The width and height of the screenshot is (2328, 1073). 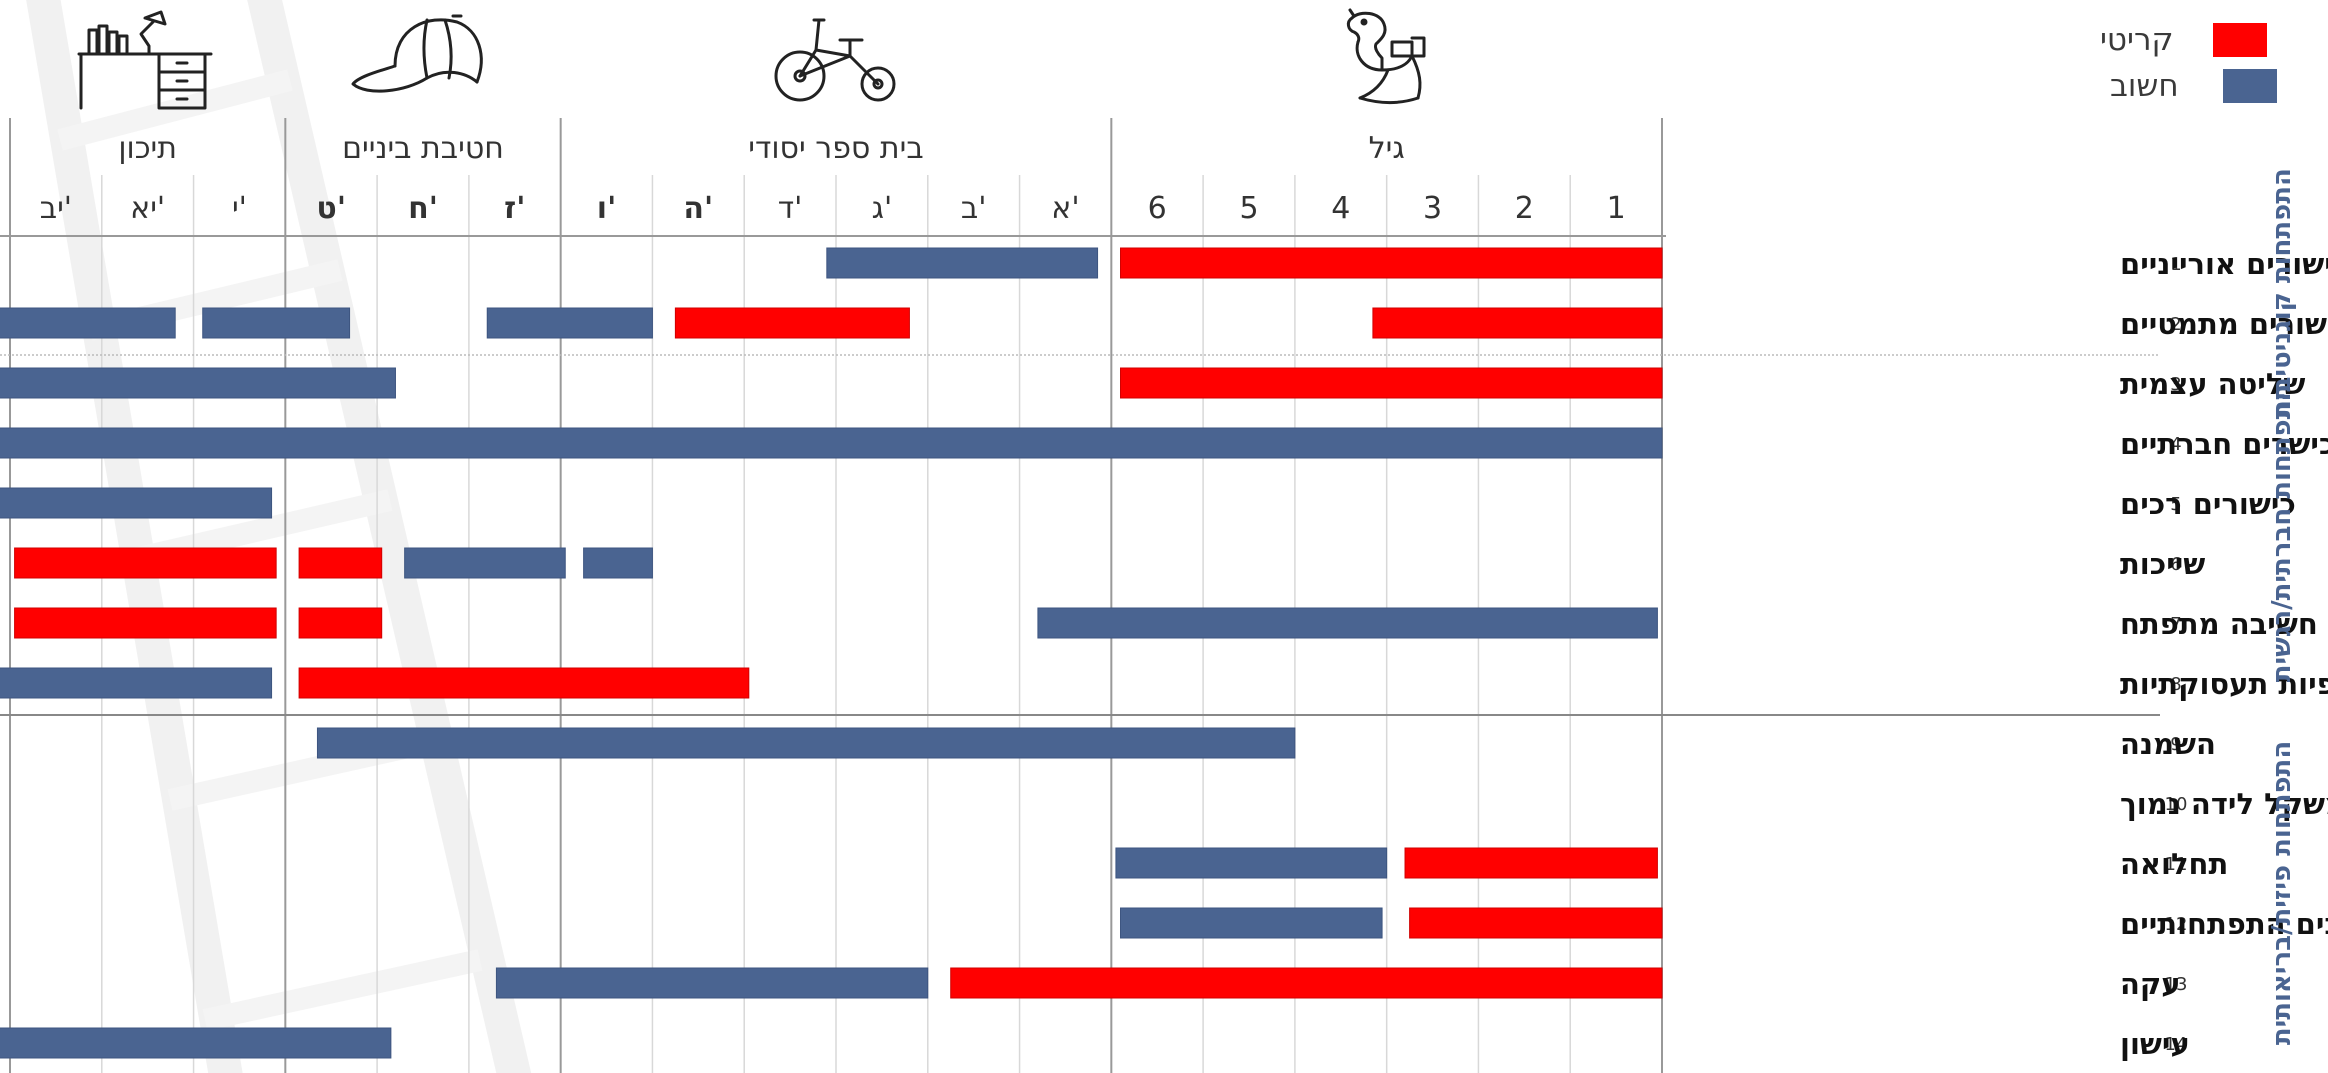 What do you see at coordinates (2240, 40) in the screenshot?
I see `legend-swatch-critical` at bounding box center [2240, 40].